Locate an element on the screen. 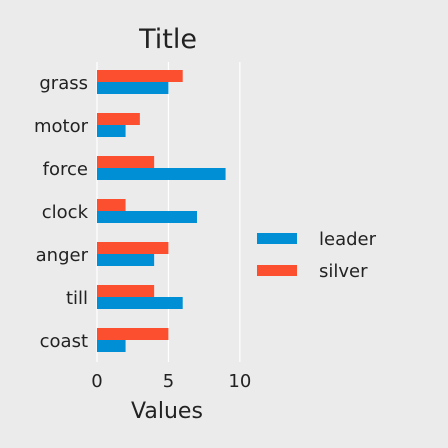  y-tick-label-3: clock is located at coordinates (65, 212).